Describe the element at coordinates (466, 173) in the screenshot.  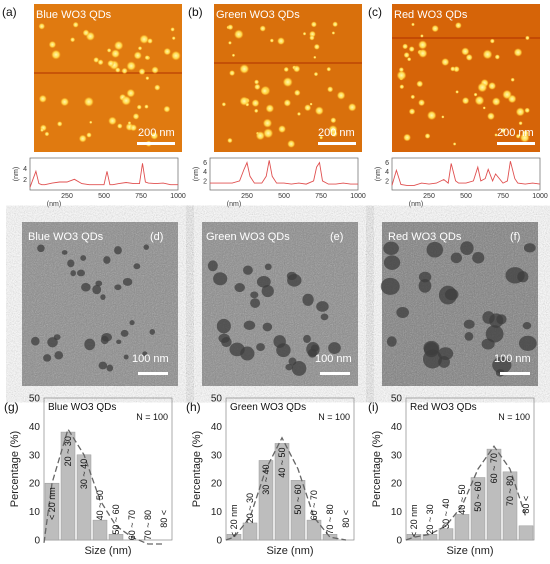
I see `profile-series-line` at that location.